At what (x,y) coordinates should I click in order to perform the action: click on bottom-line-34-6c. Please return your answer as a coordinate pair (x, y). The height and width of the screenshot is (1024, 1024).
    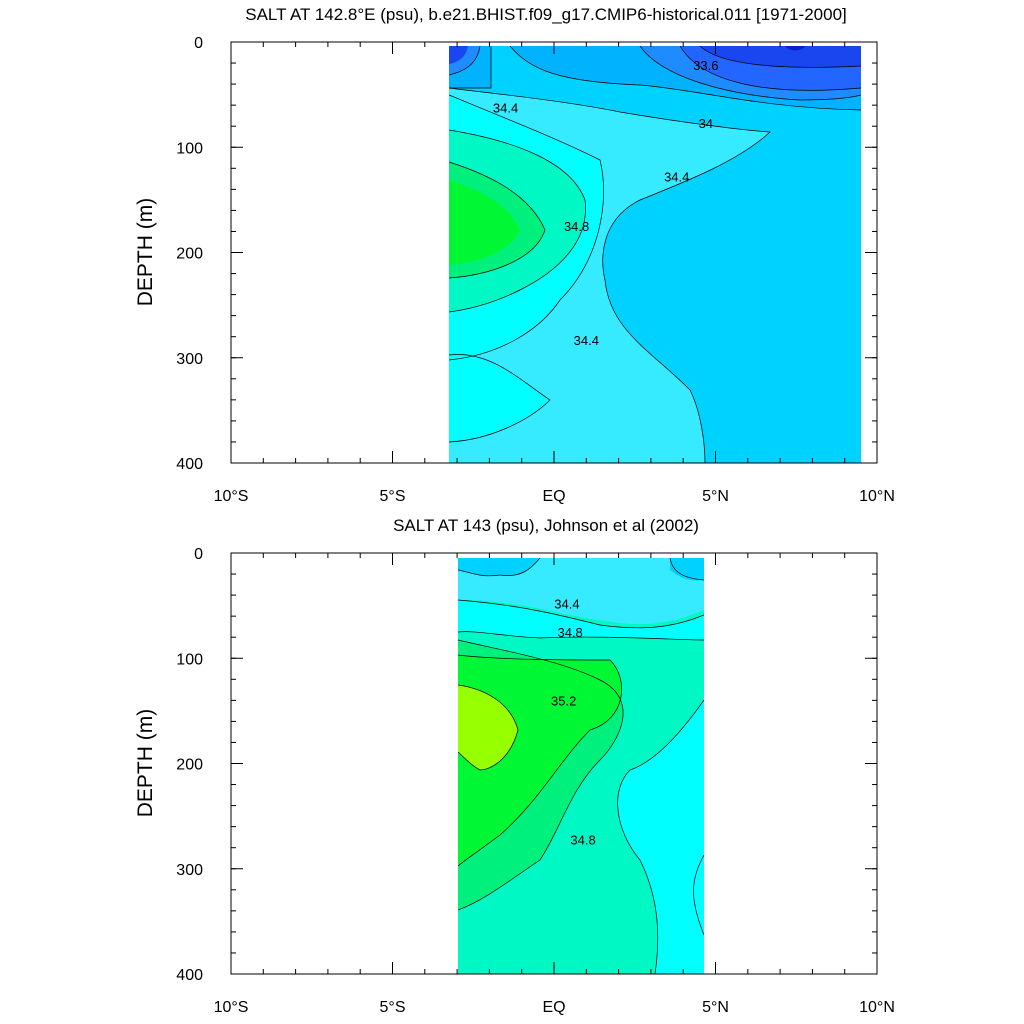
    Looking at the image, I should click on (698, 895).